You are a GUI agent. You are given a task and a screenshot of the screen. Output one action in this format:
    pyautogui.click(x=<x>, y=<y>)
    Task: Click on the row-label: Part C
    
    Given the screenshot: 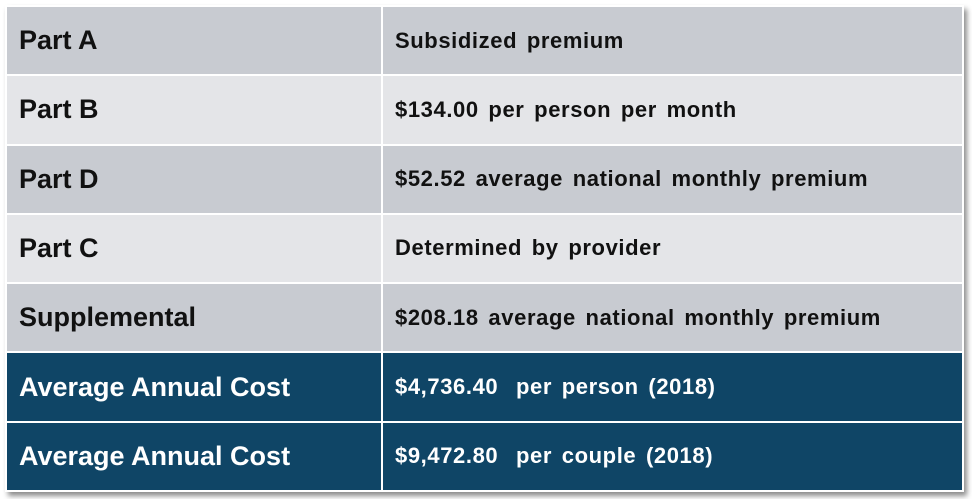 What is the action you would take?
    pyautogui.click(x=194, y=248)
    